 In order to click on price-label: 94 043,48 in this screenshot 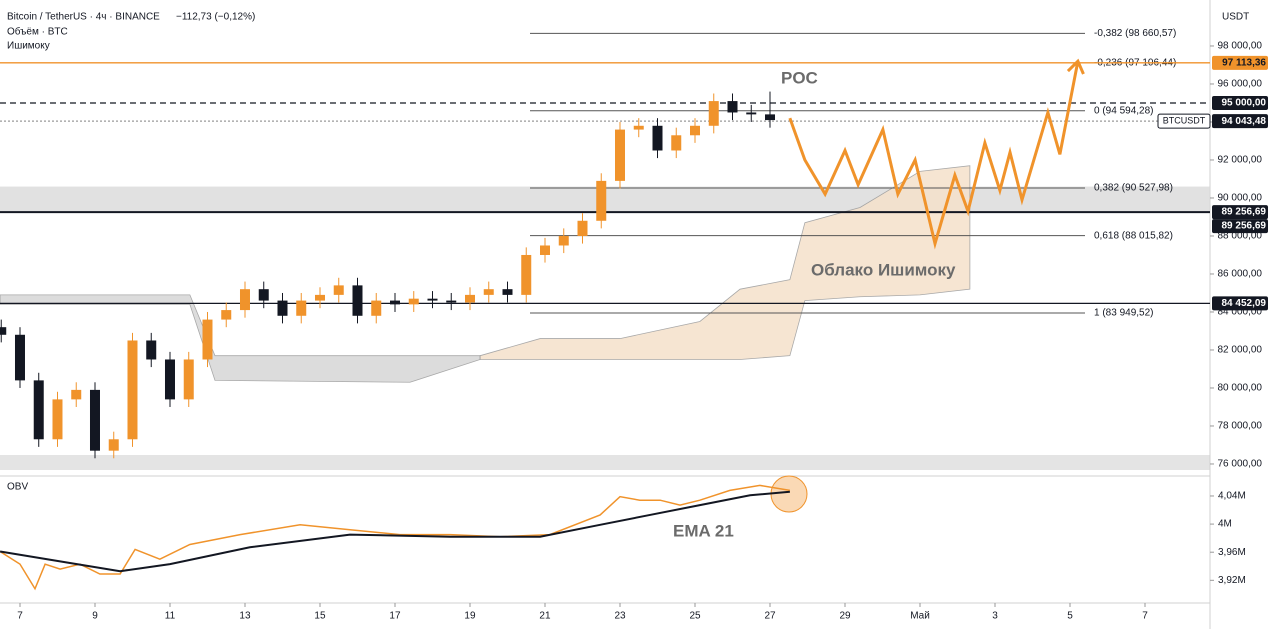, I will do `click(1244, 121)`.